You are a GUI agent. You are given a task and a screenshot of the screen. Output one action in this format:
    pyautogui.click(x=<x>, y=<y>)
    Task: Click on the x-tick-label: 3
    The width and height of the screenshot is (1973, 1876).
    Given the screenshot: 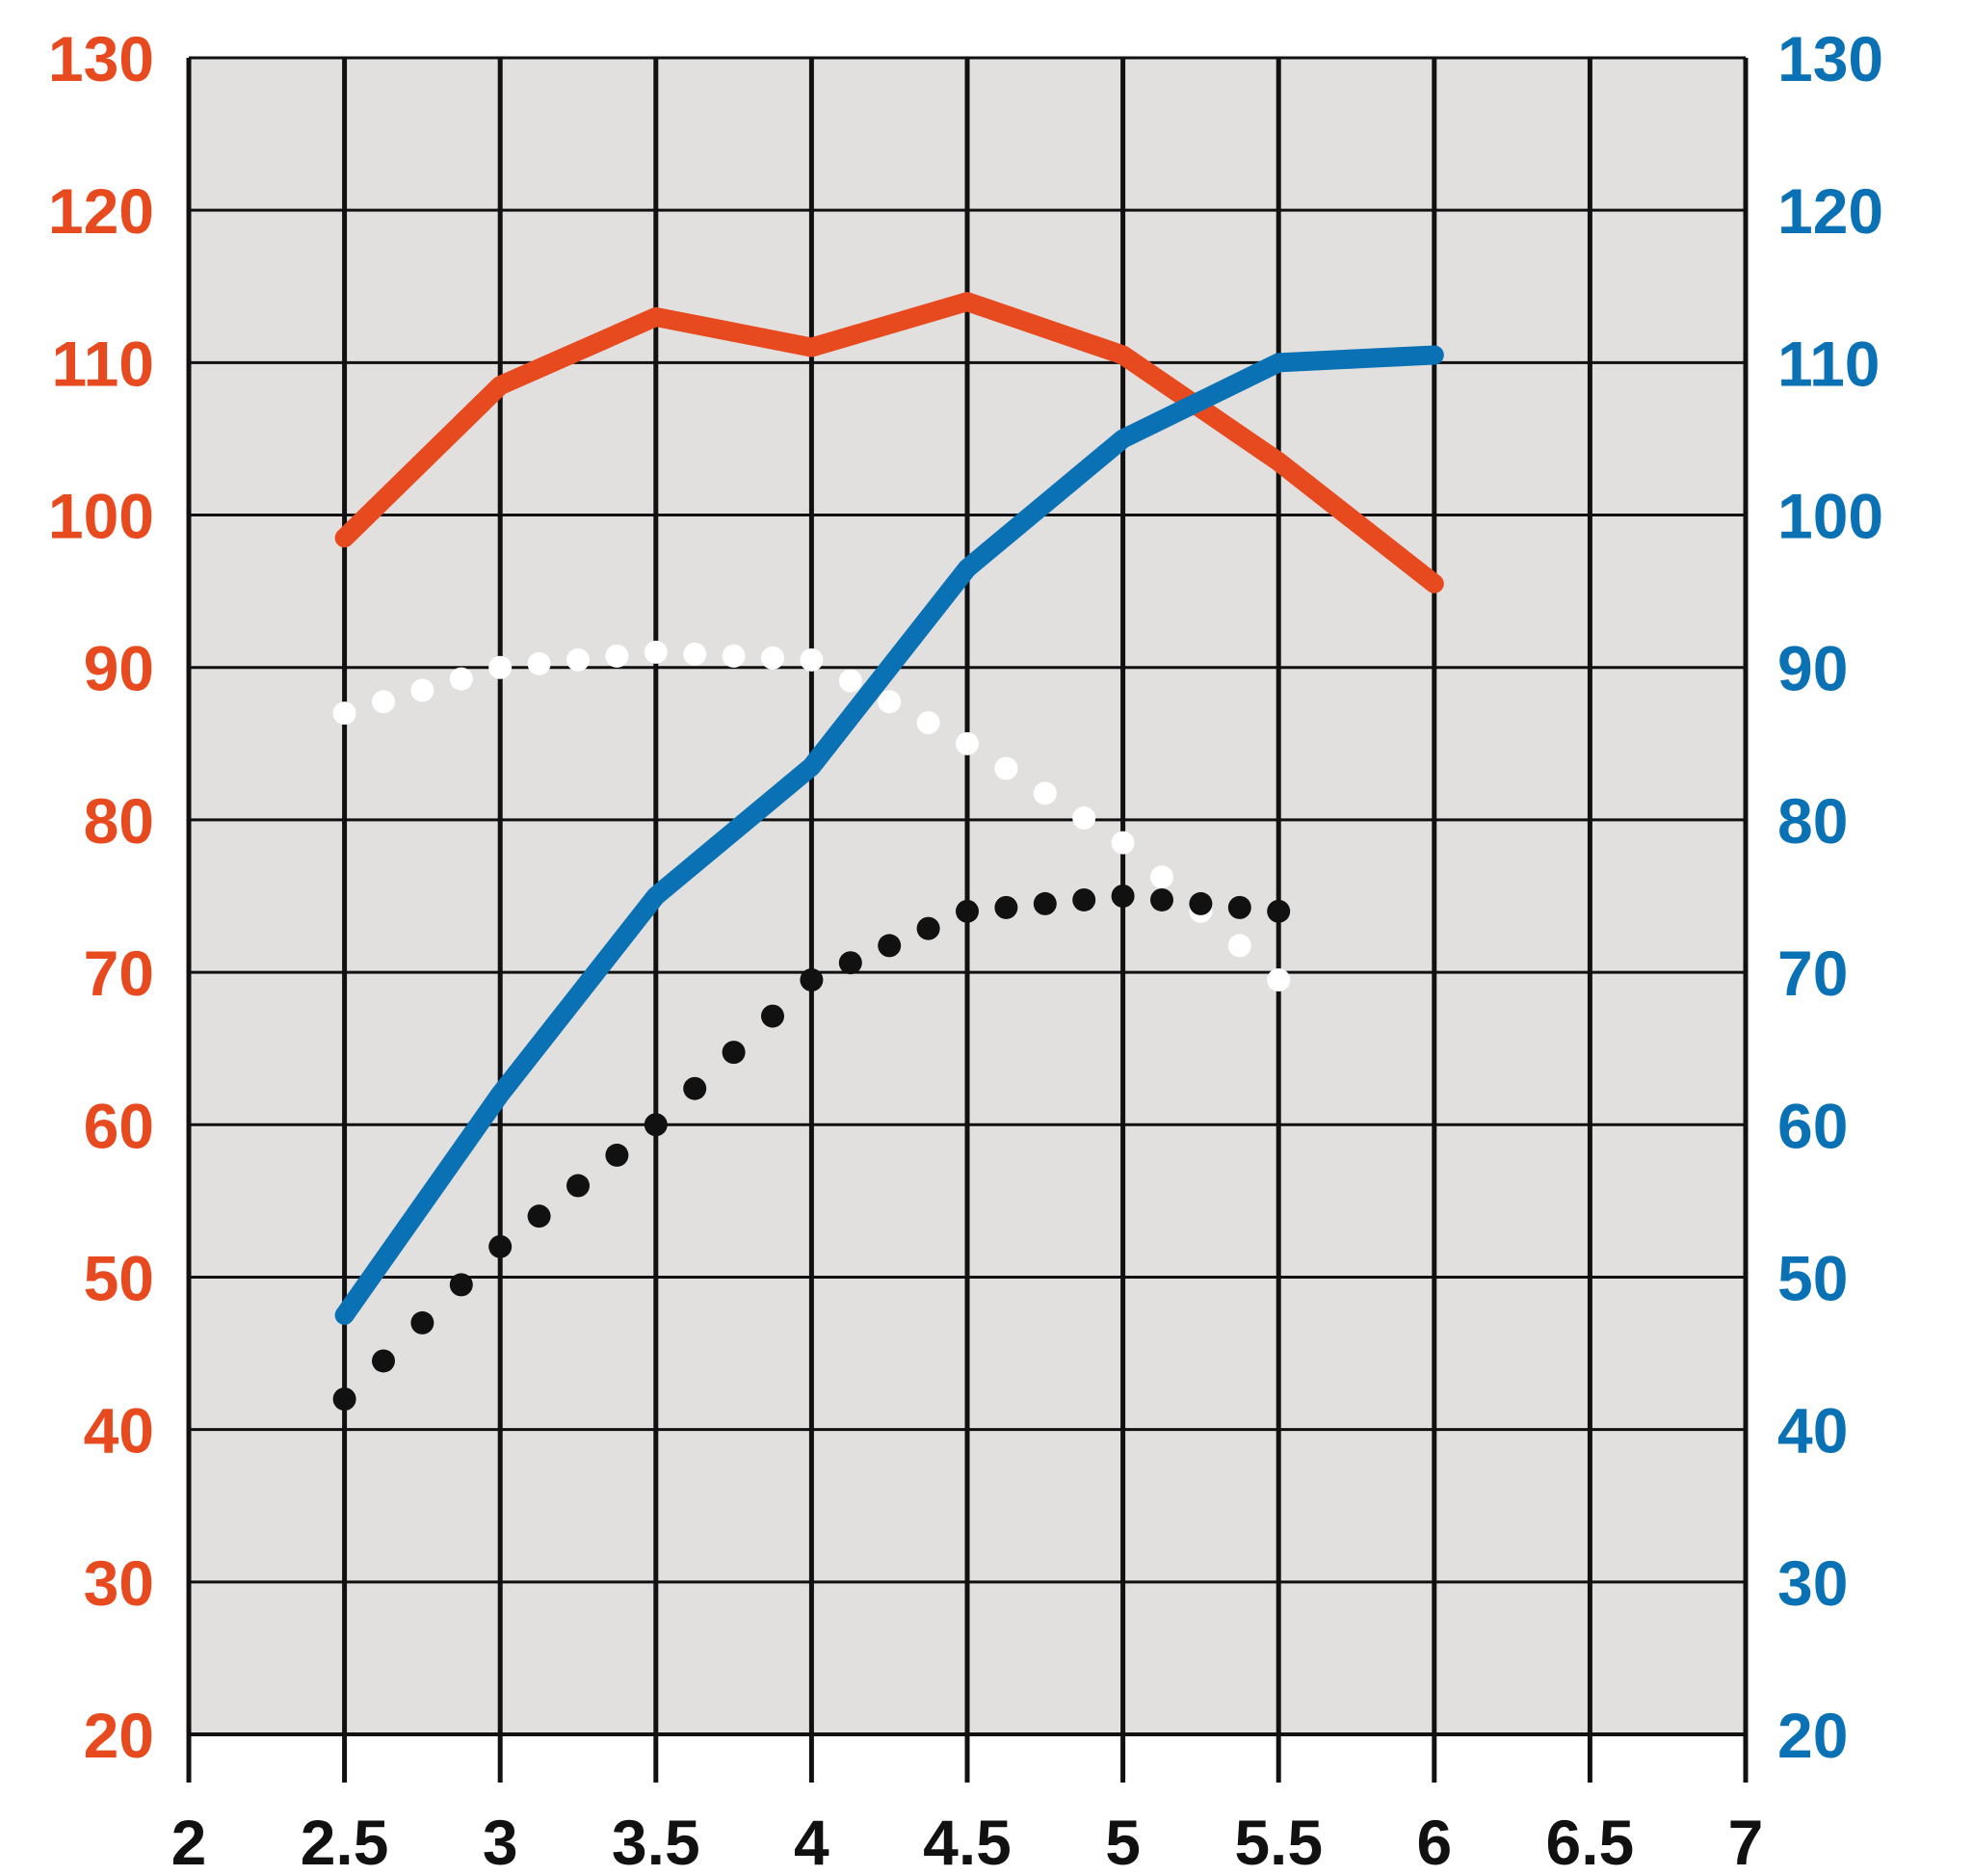 What is the action you would take?
    pyautogui.click(x=500, y=1841)
    